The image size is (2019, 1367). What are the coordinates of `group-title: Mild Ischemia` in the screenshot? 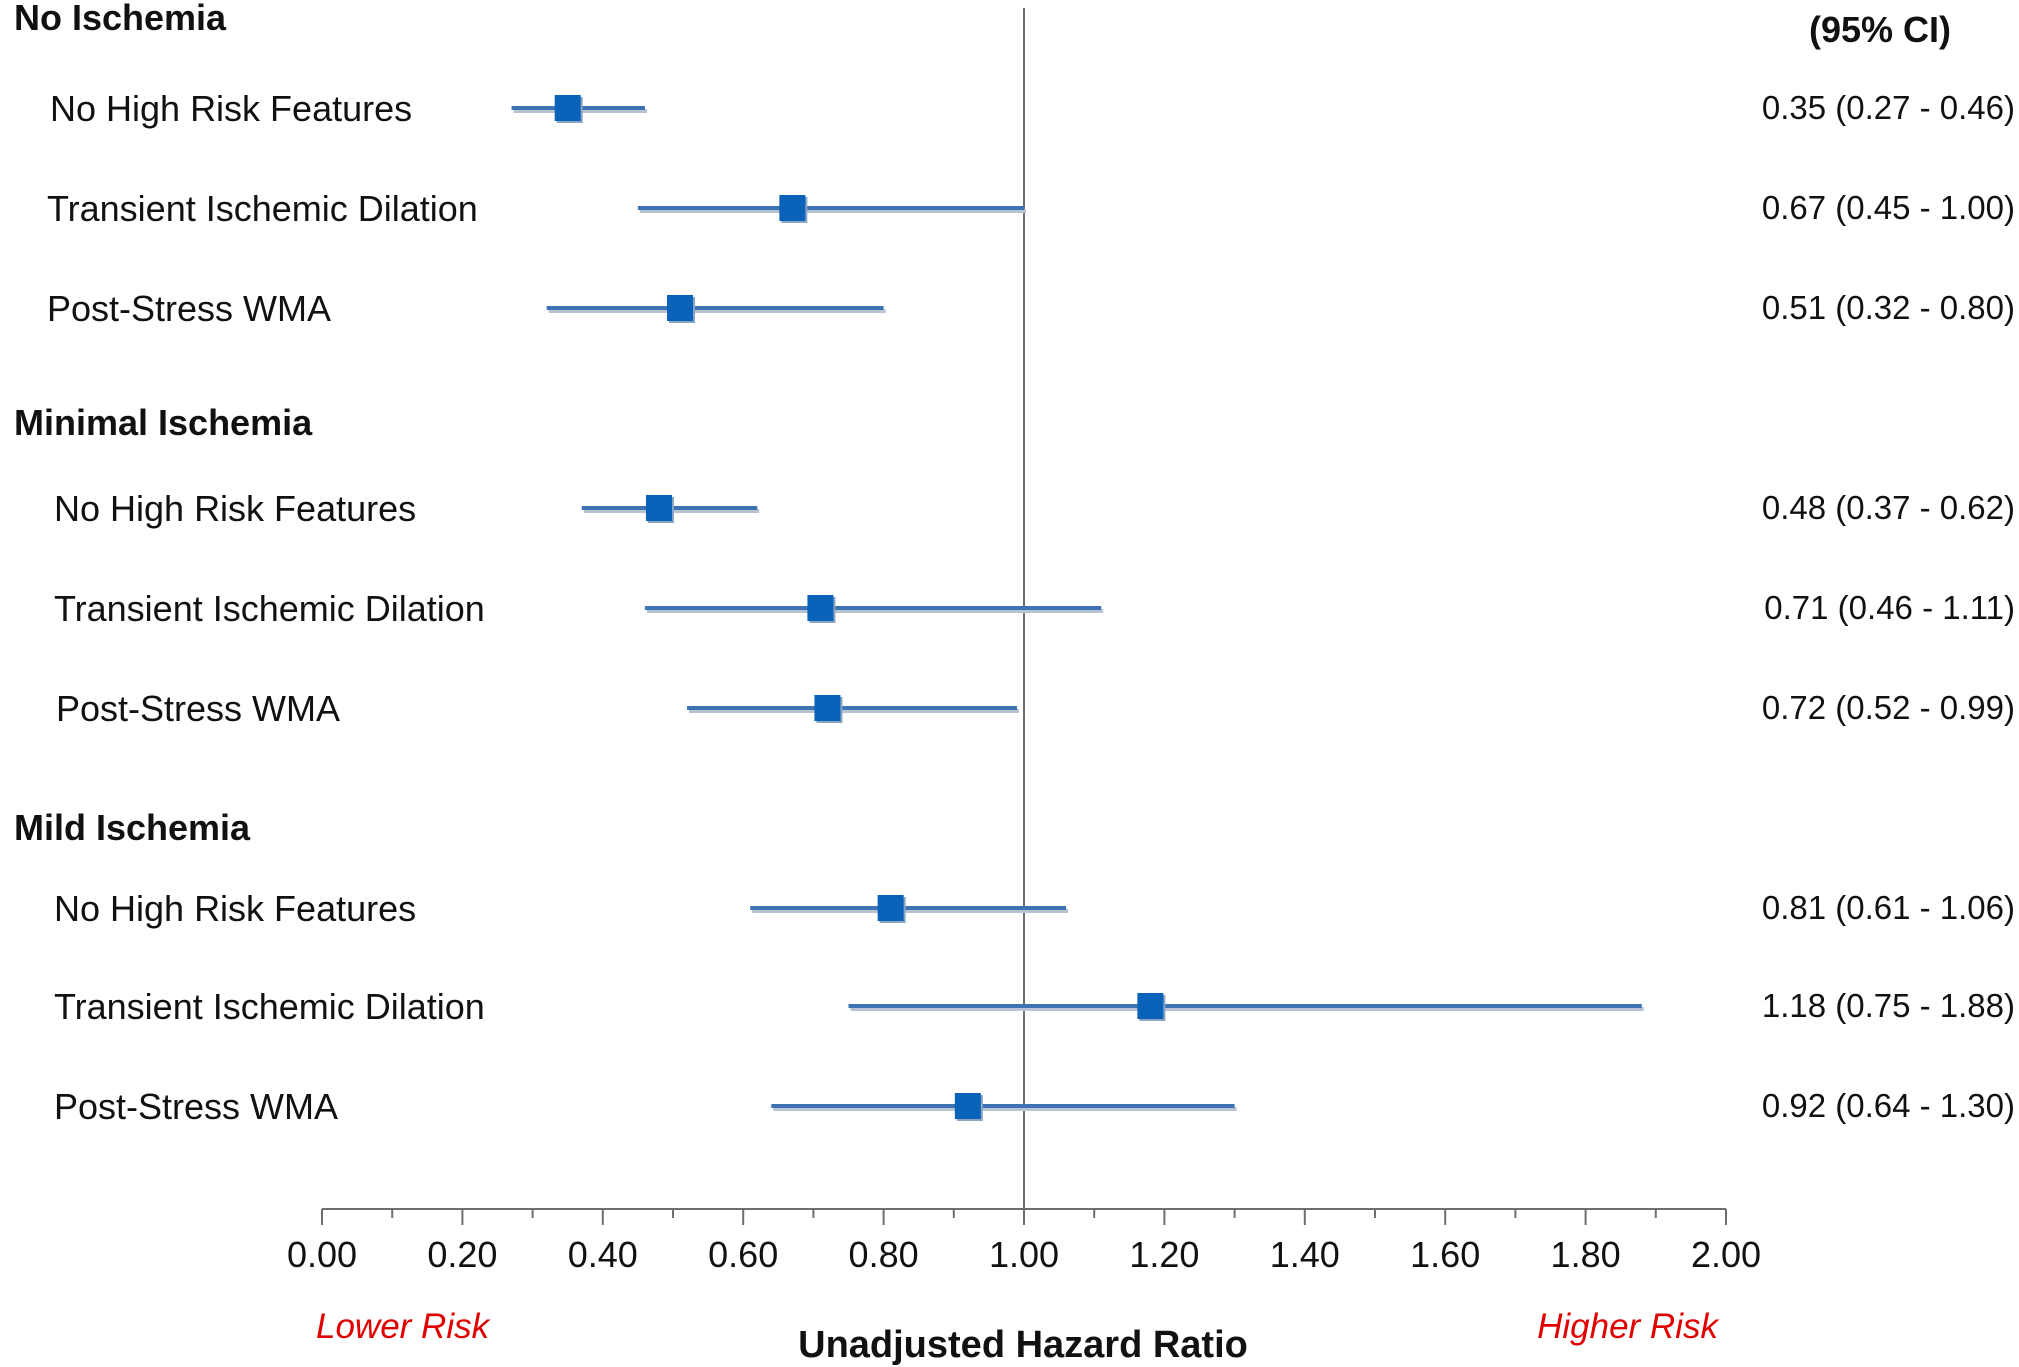 It's located at (132, 827).